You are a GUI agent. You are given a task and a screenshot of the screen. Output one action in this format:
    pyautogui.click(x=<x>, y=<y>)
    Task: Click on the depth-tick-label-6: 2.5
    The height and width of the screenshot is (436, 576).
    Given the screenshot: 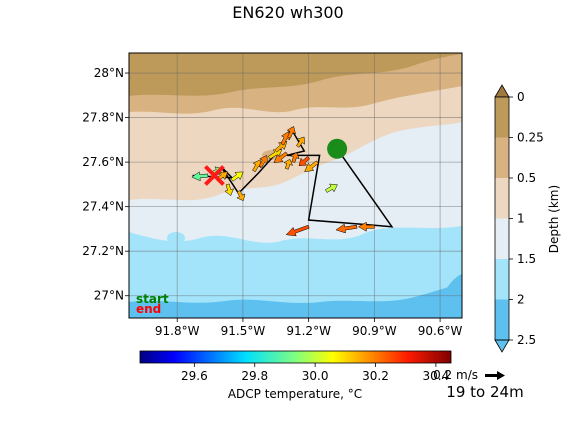 What is the action you would take?
    pyautogui.click(x=526, y=340)
    